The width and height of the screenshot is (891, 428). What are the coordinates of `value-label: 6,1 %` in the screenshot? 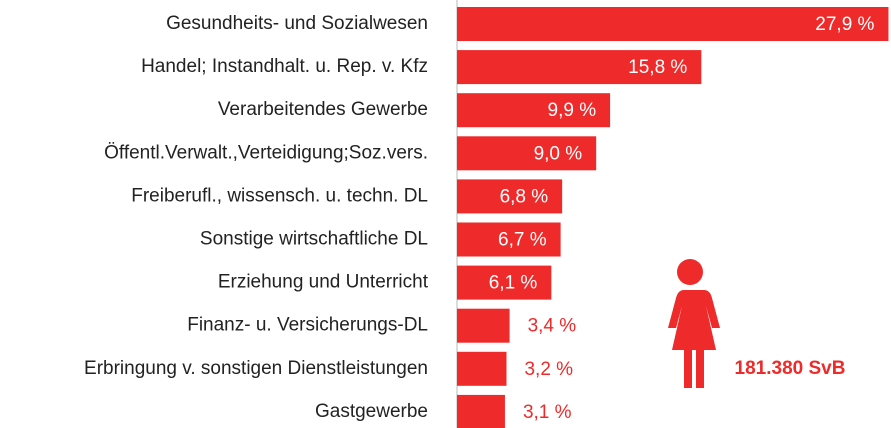 It's located at (513, 283).